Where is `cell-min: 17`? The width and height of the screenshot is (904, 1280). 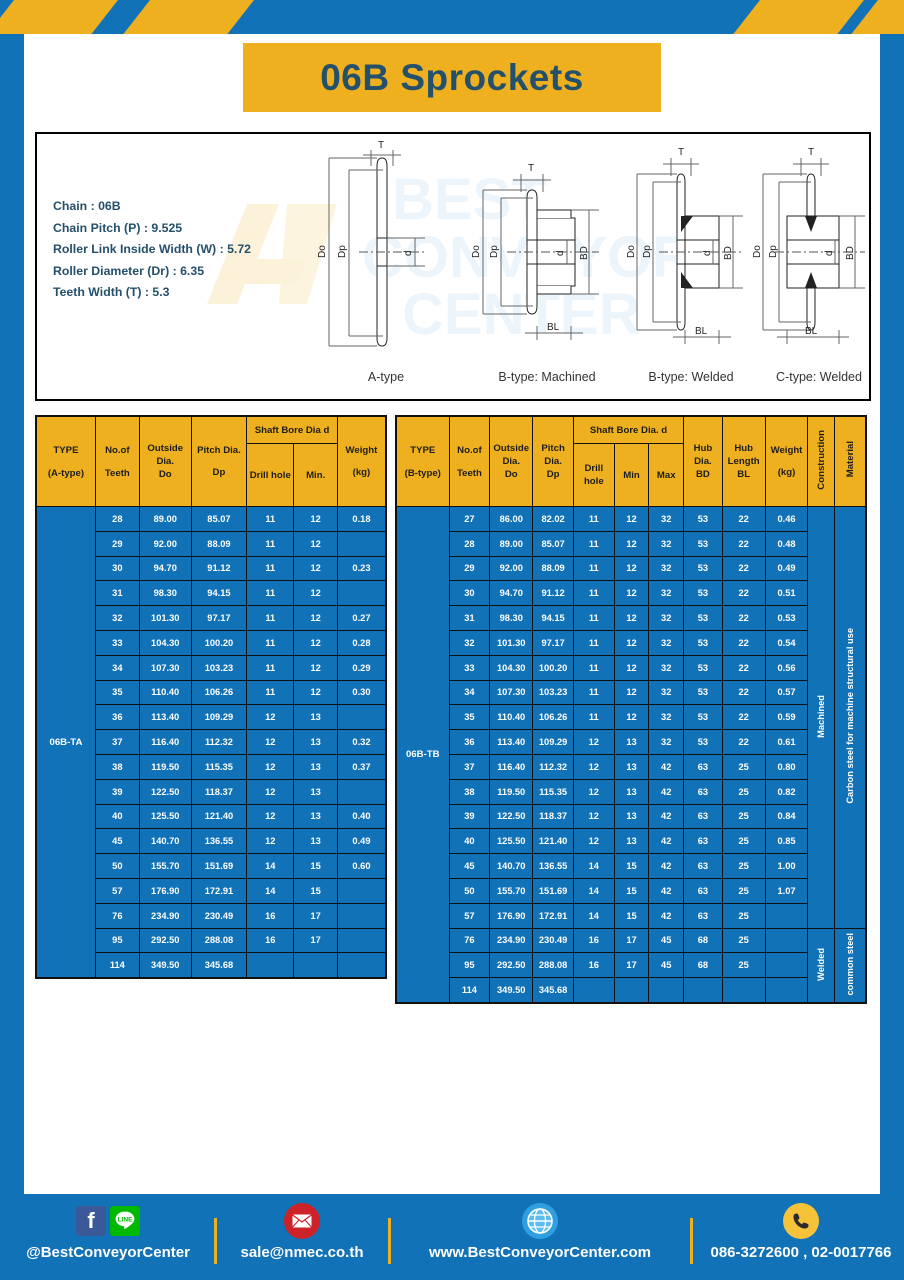 cell-min: 17 is located at coordinates (315, 915).